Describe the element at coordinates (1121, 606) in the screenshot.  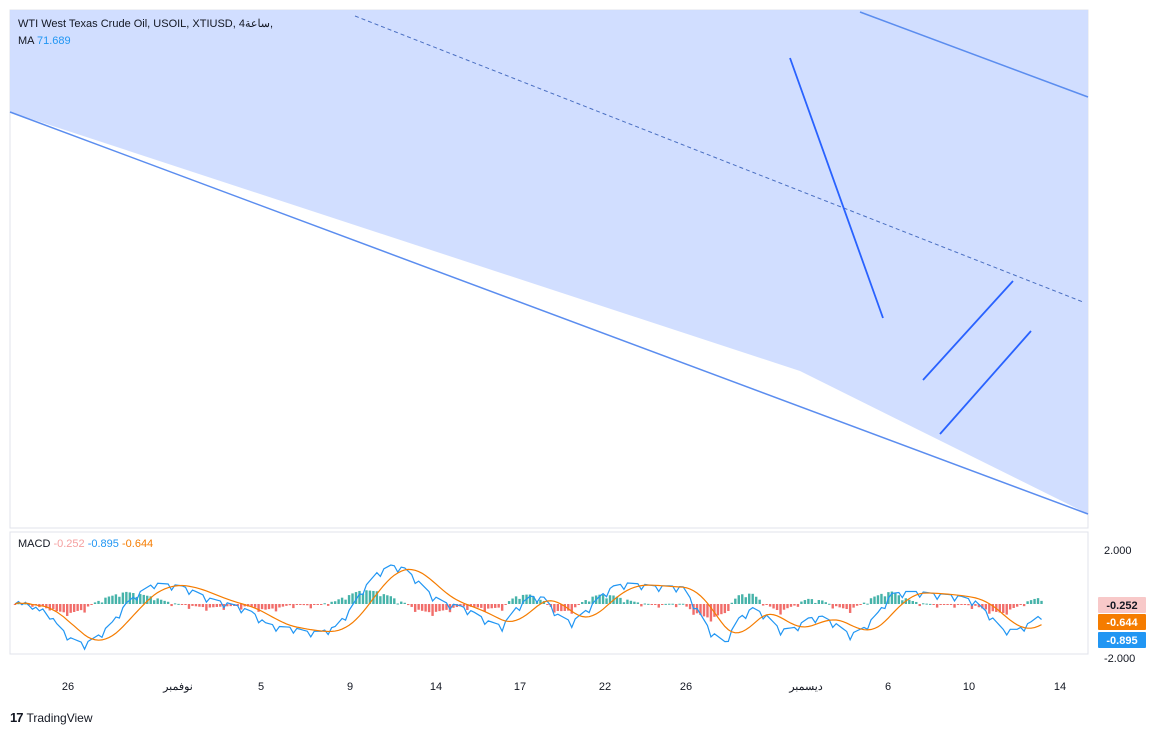
I see `macd-value-tag-label: -0.252` at that location.